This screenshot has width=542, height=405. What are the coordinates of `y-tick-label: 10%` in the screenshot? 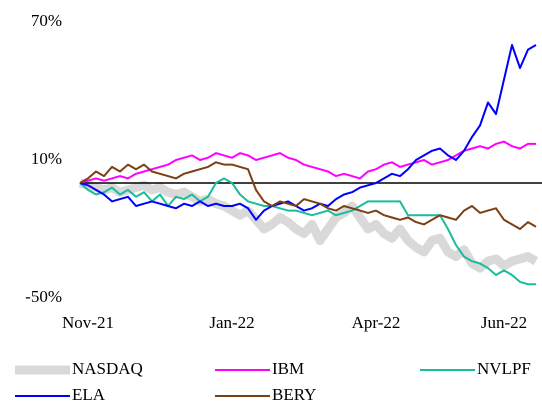 It's located at (46, 158).